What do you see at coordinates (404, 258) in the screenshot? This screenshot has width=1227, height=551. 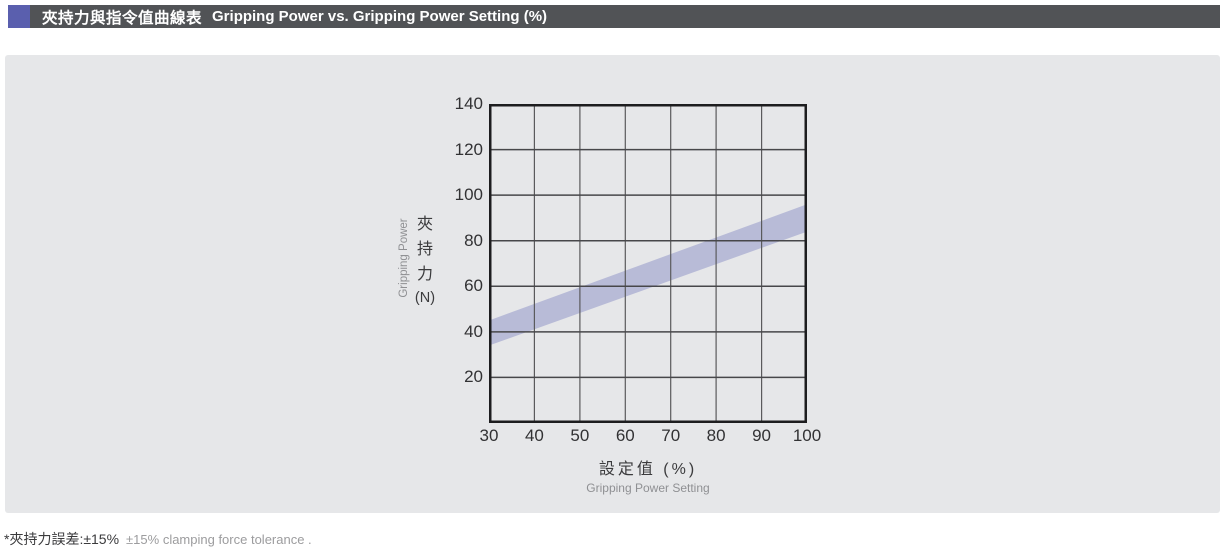 I see `y-axis-label-en: Gripping Power` at bounding box center [404, 258].